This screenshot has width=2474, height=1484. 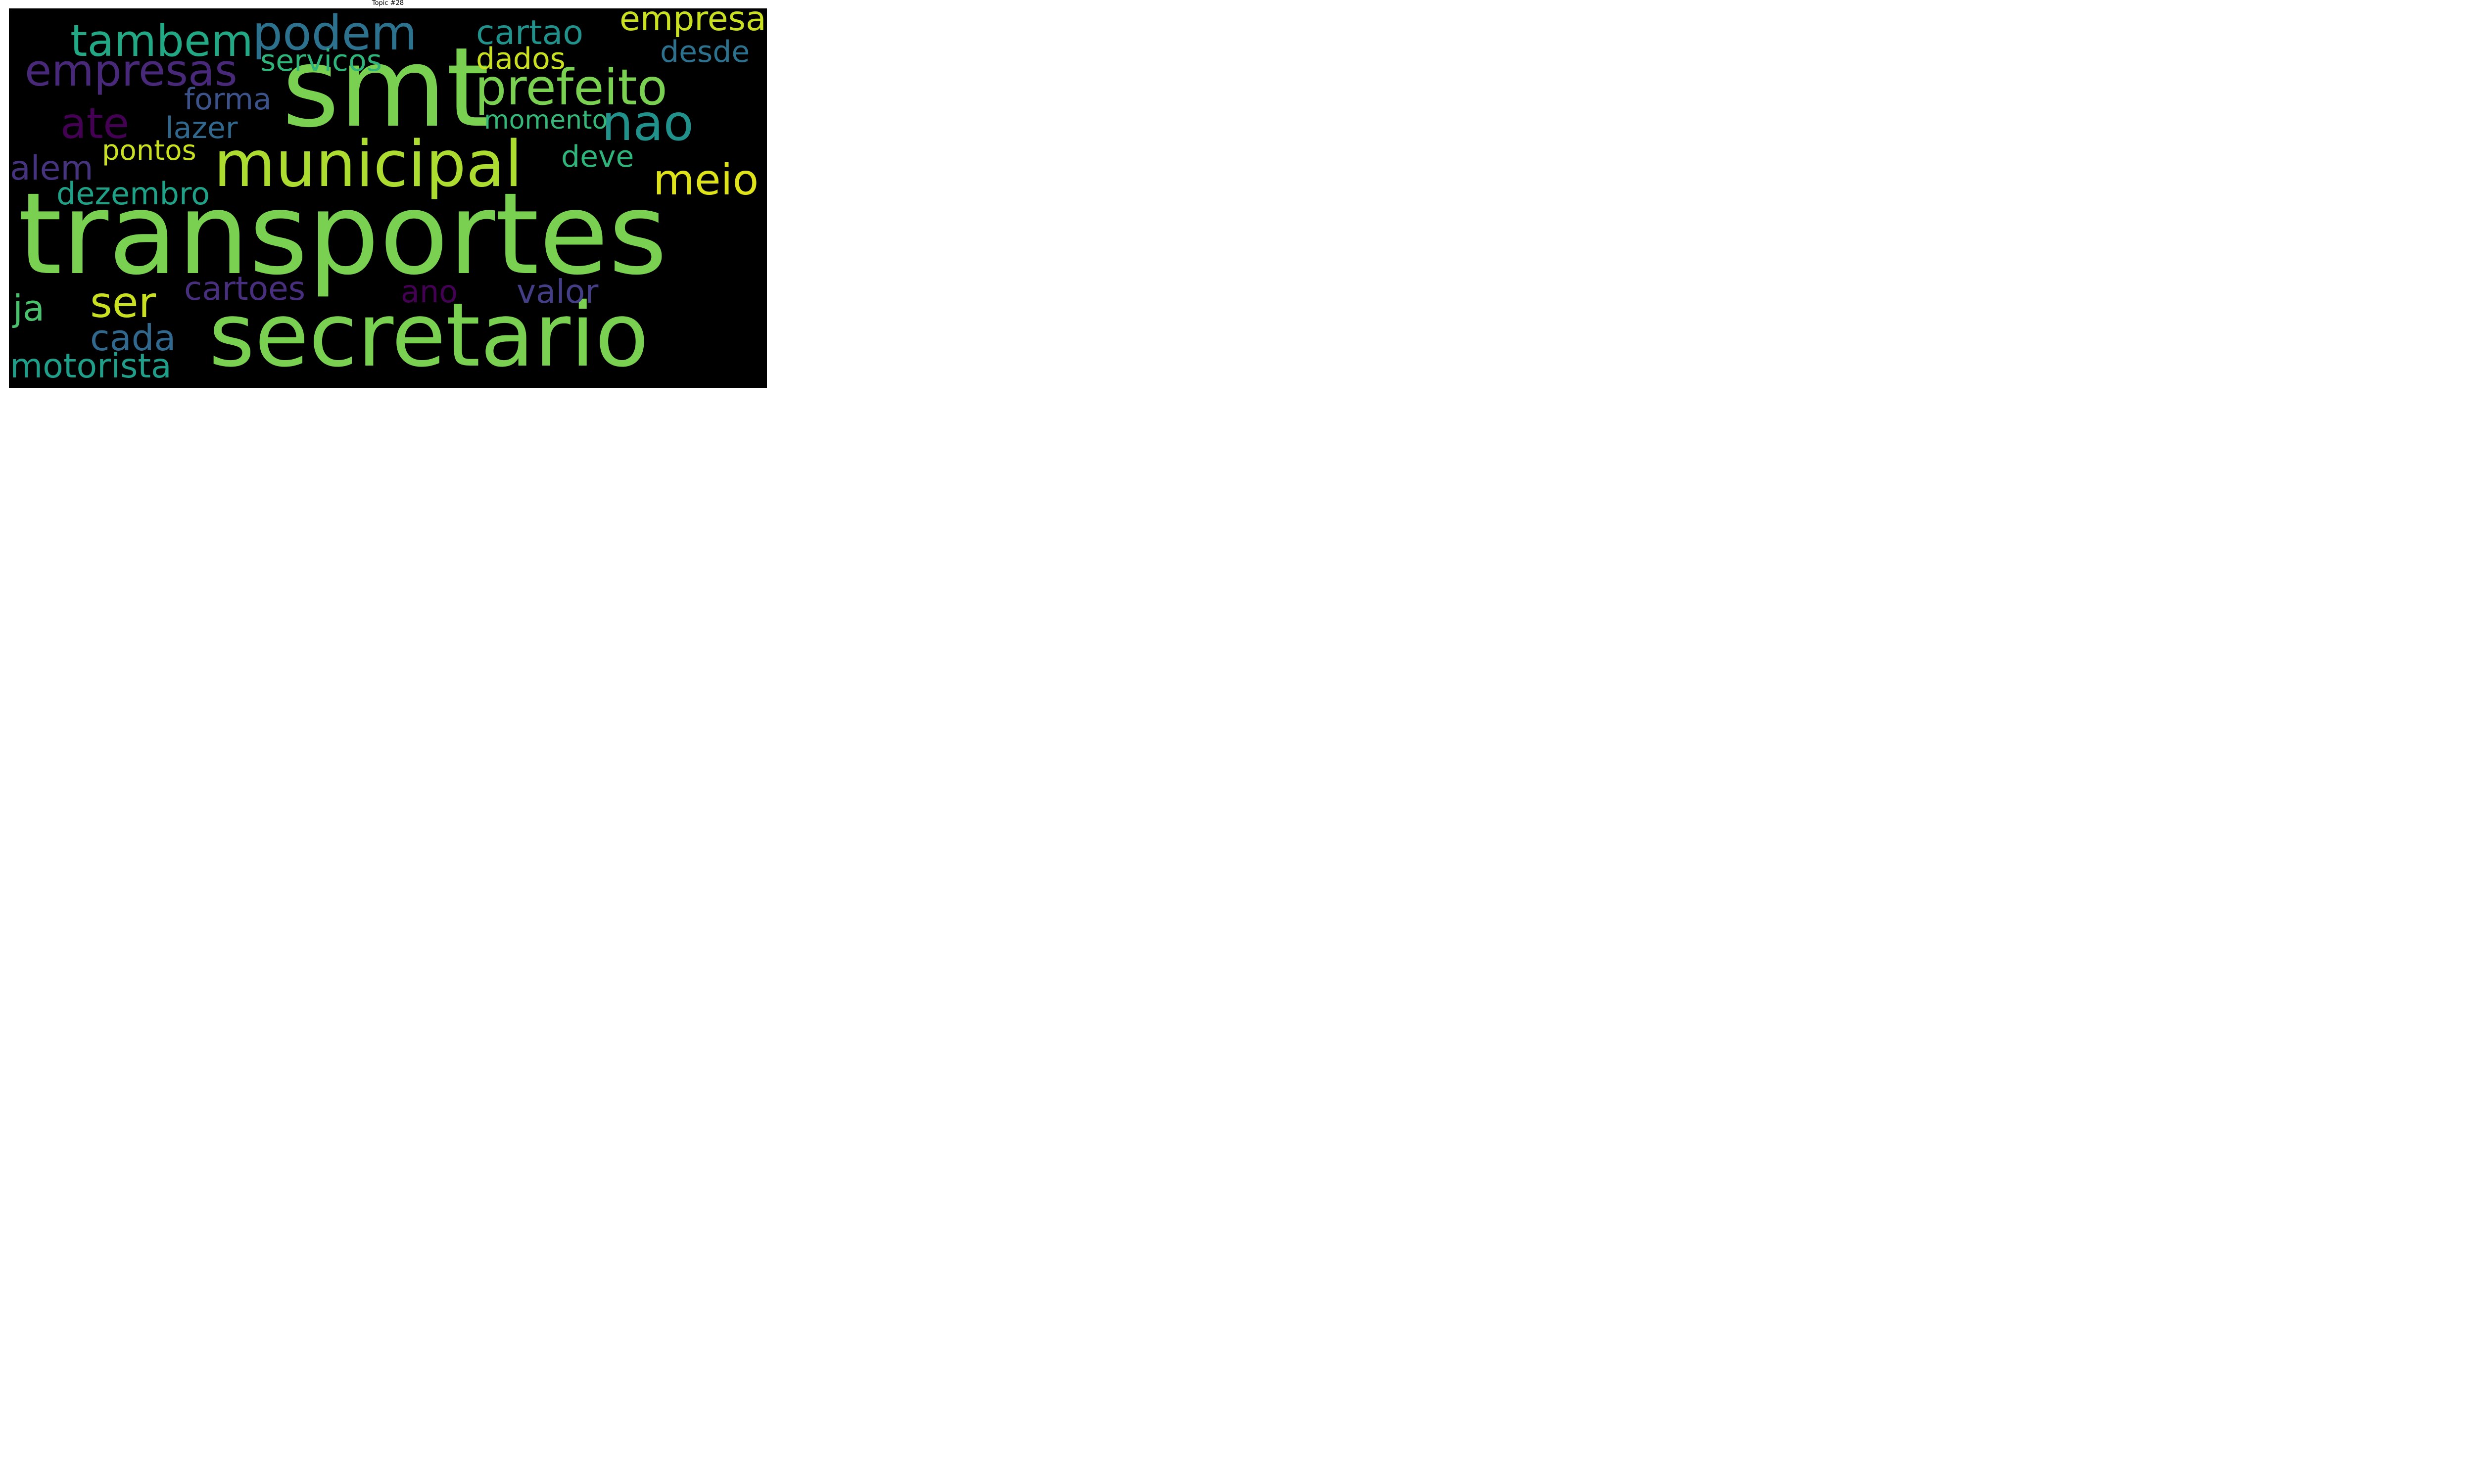 I want to click on word-desde: desde, so click(x=705, y=52).